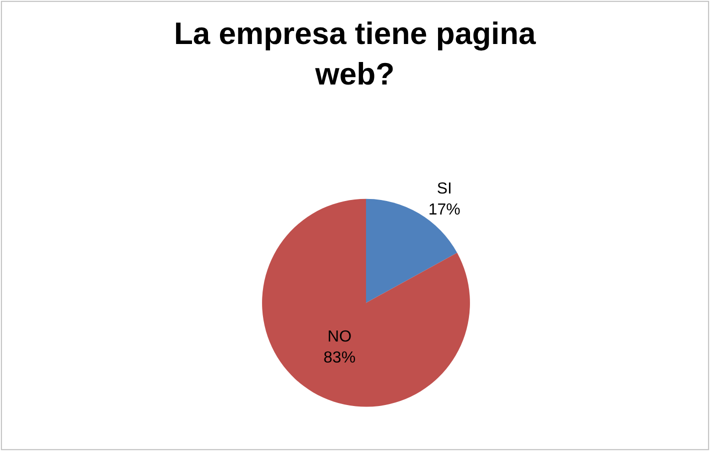 The image size is (710, 451). Describe the element at coordinates (340, 357) in the screenshot. I see `data-label: 83%` at that location.